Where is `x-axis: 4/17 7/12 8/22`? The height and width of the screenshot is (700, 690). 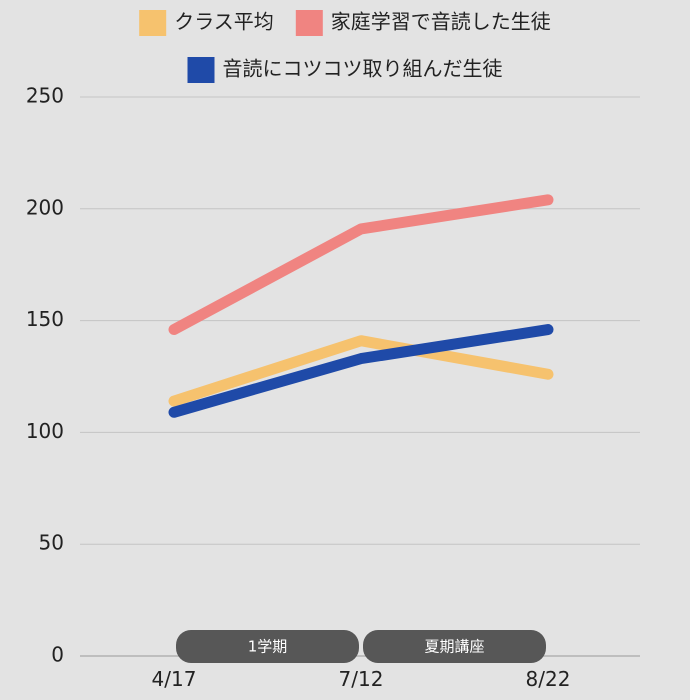
x-axis: 4/17 7/12 8/22 is located at coordinates (361, 679).